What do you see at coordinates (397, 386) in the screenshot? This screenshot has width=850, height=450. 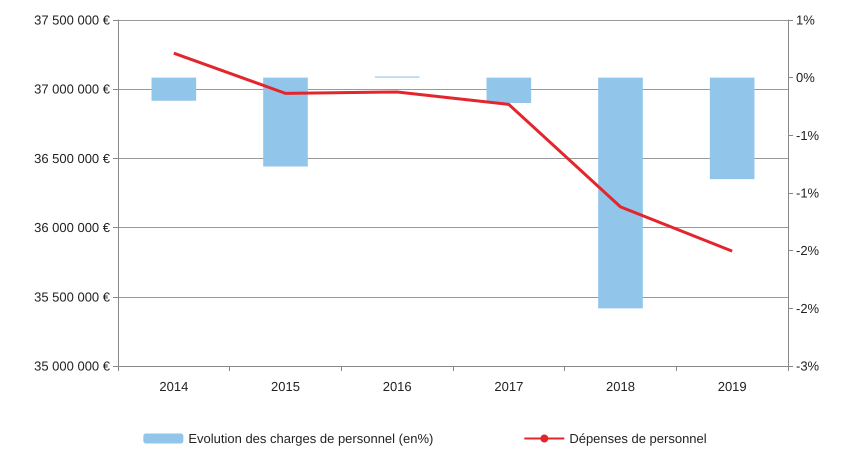 I see `x-tick-label: 2016` at bounding box center [397, 386].